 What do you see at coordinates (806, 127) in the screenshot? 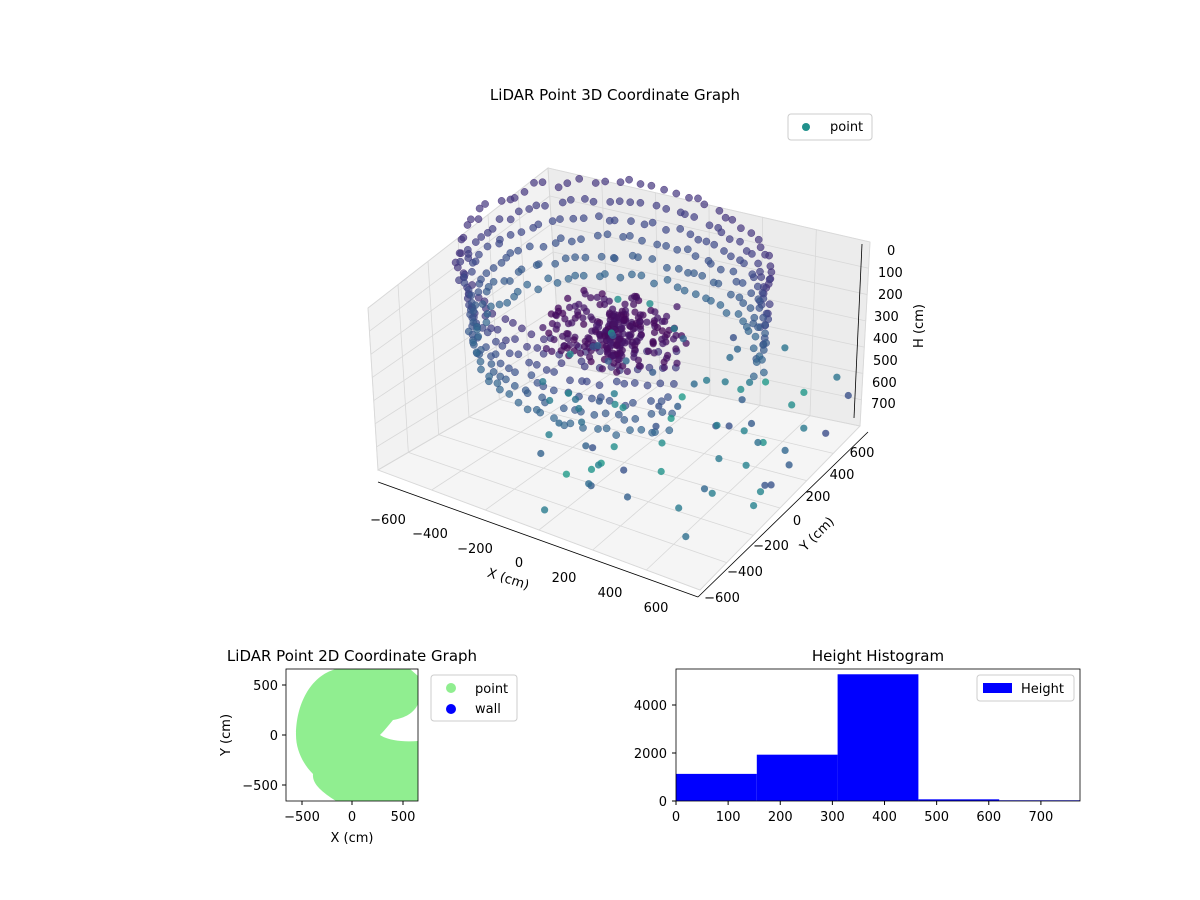
I see `legend-3d-marker` at bounding box center [806, 127].